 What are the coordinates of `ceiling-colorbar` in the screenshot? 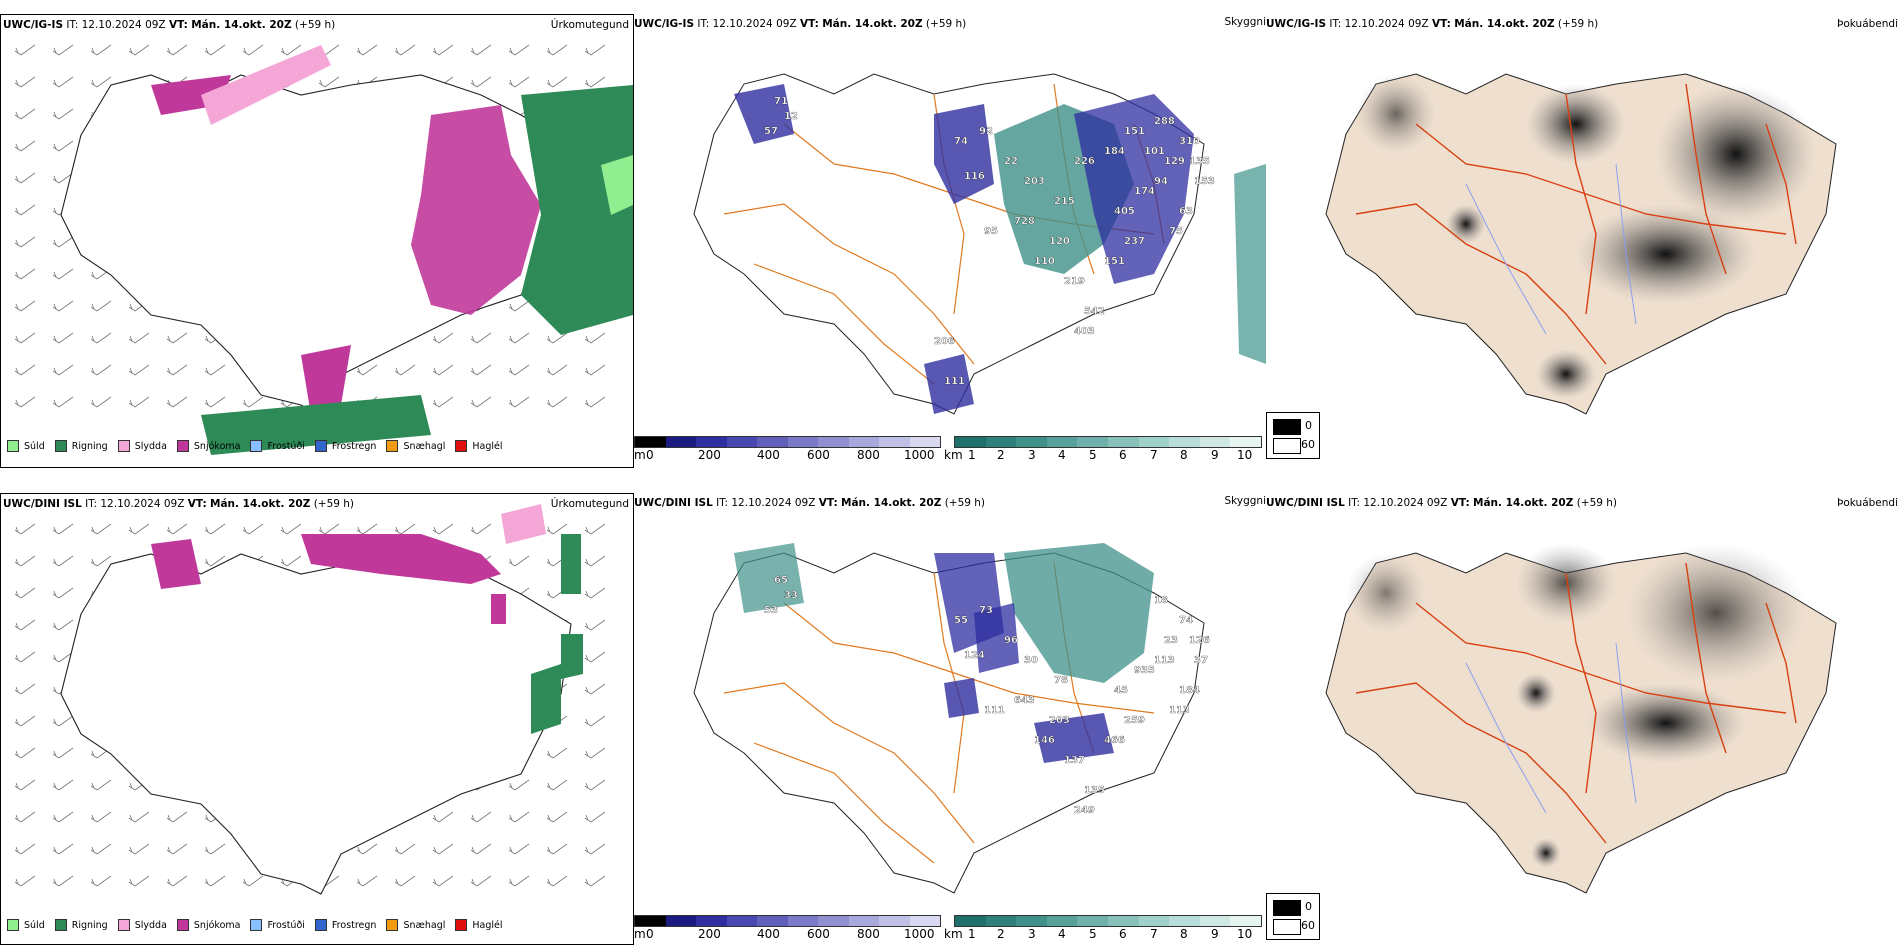 It's located at (787, 921).